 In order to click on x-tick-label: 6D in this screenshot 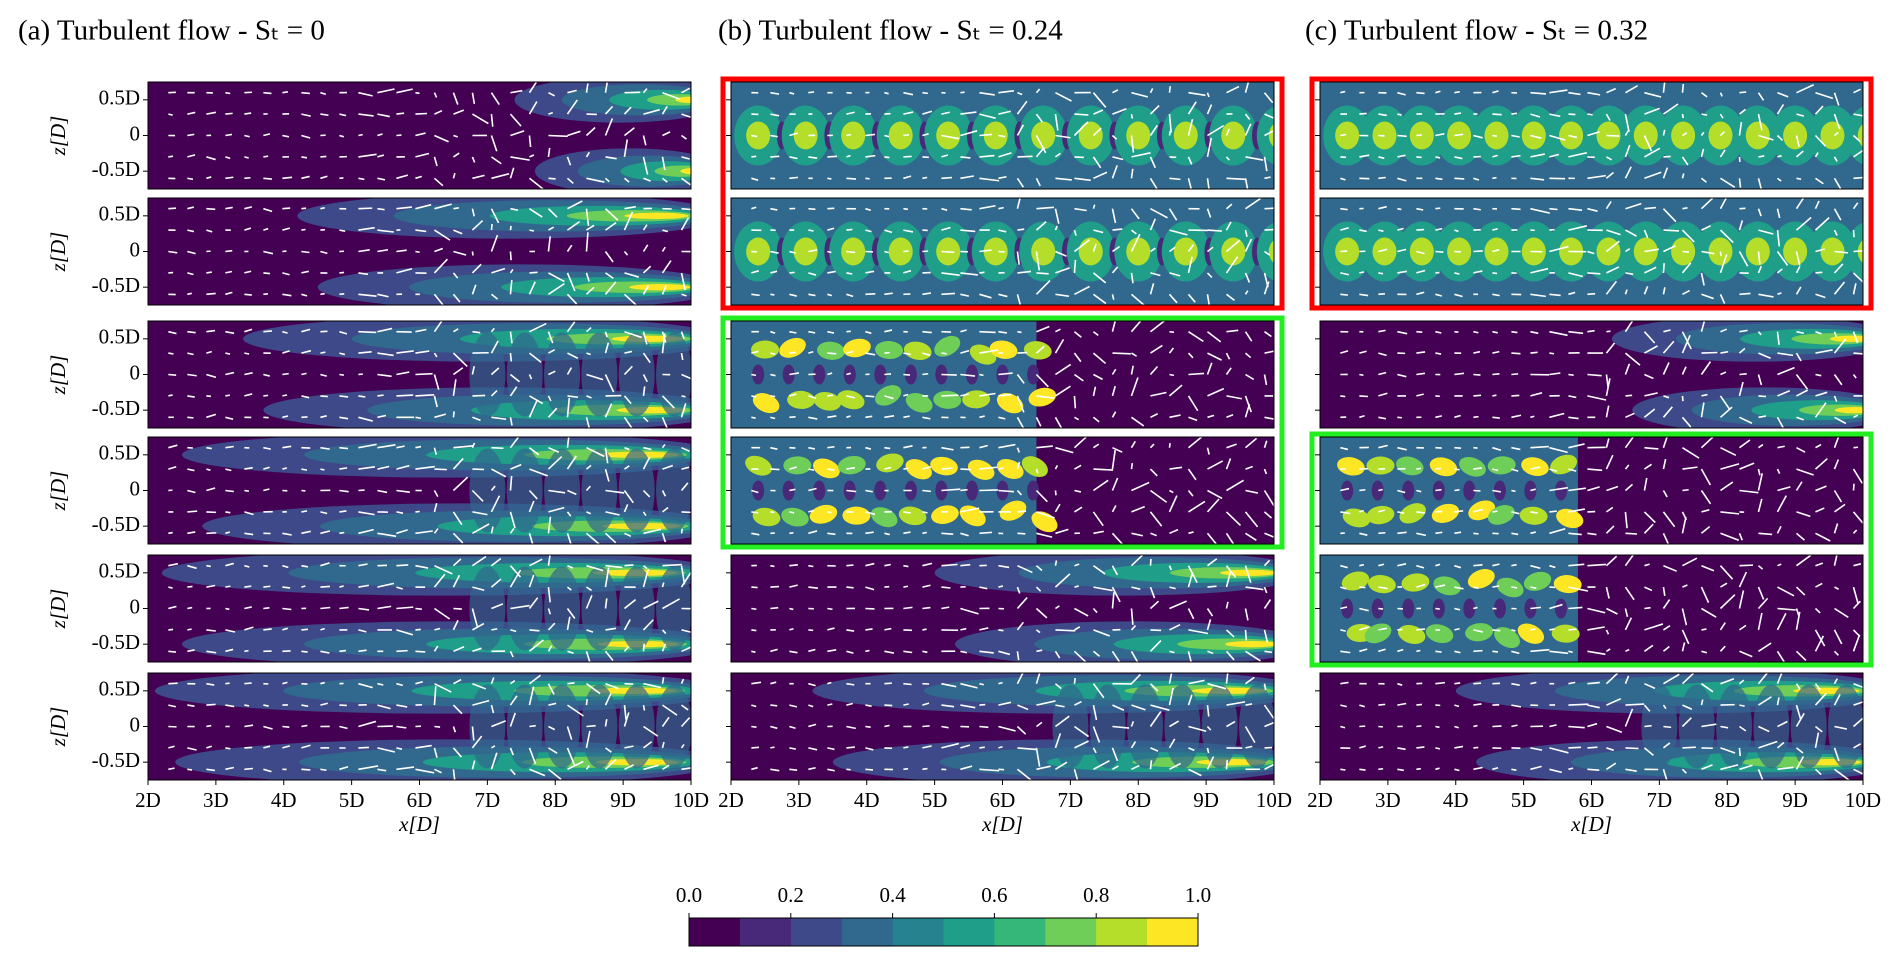, I will do `click(1003, 800)`.